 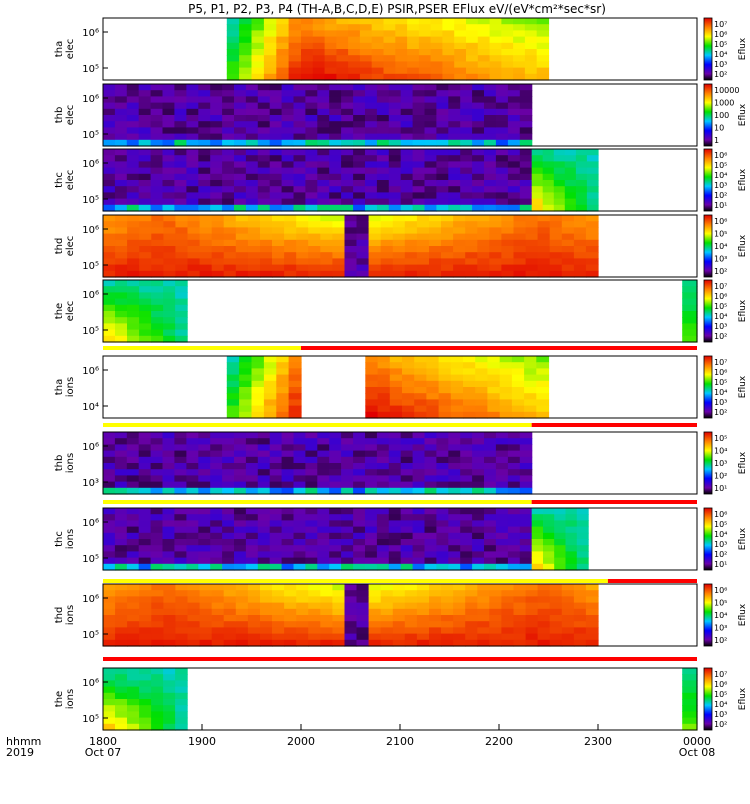 I want to click on y-tick-label: 10⁴, so click(x=90, y=407).